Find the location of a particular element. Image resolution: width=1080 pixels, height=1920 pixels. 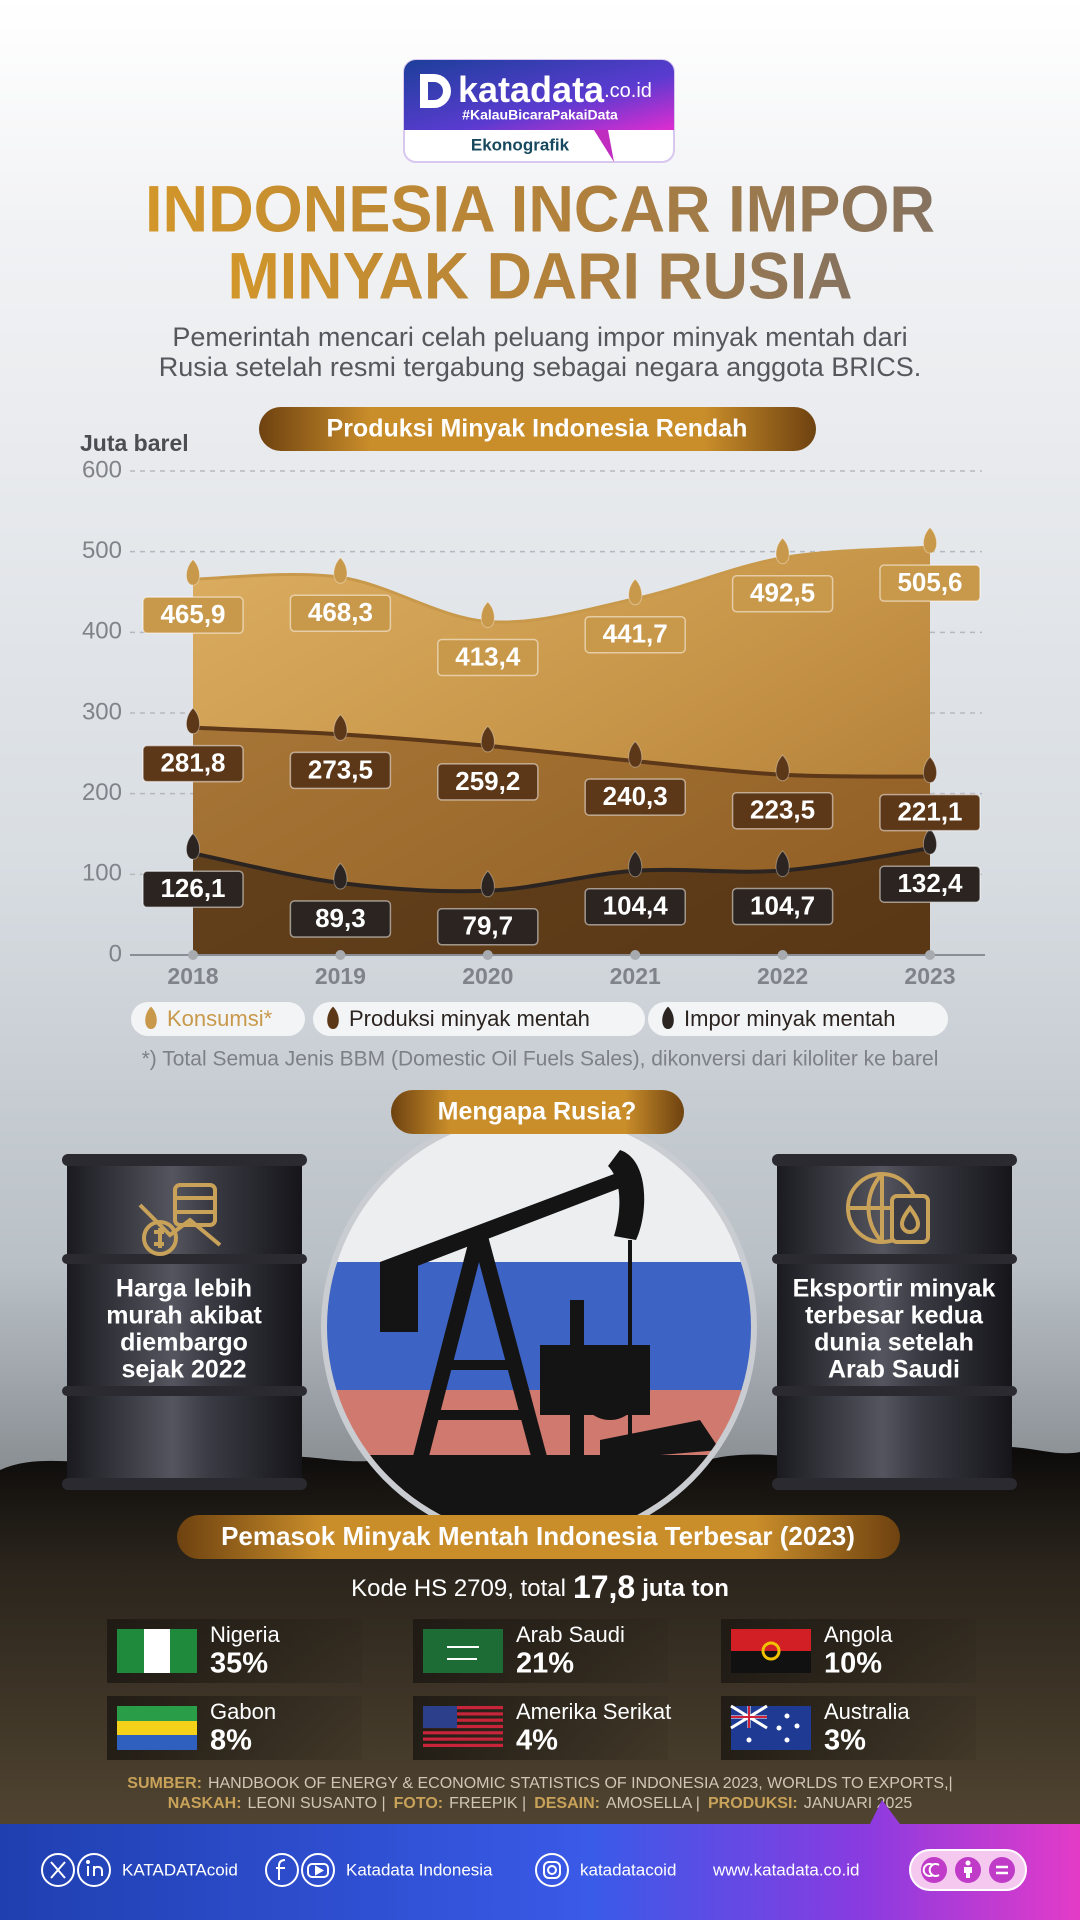

y-axis-label: Juta barel is located at coordinates (134, 443).